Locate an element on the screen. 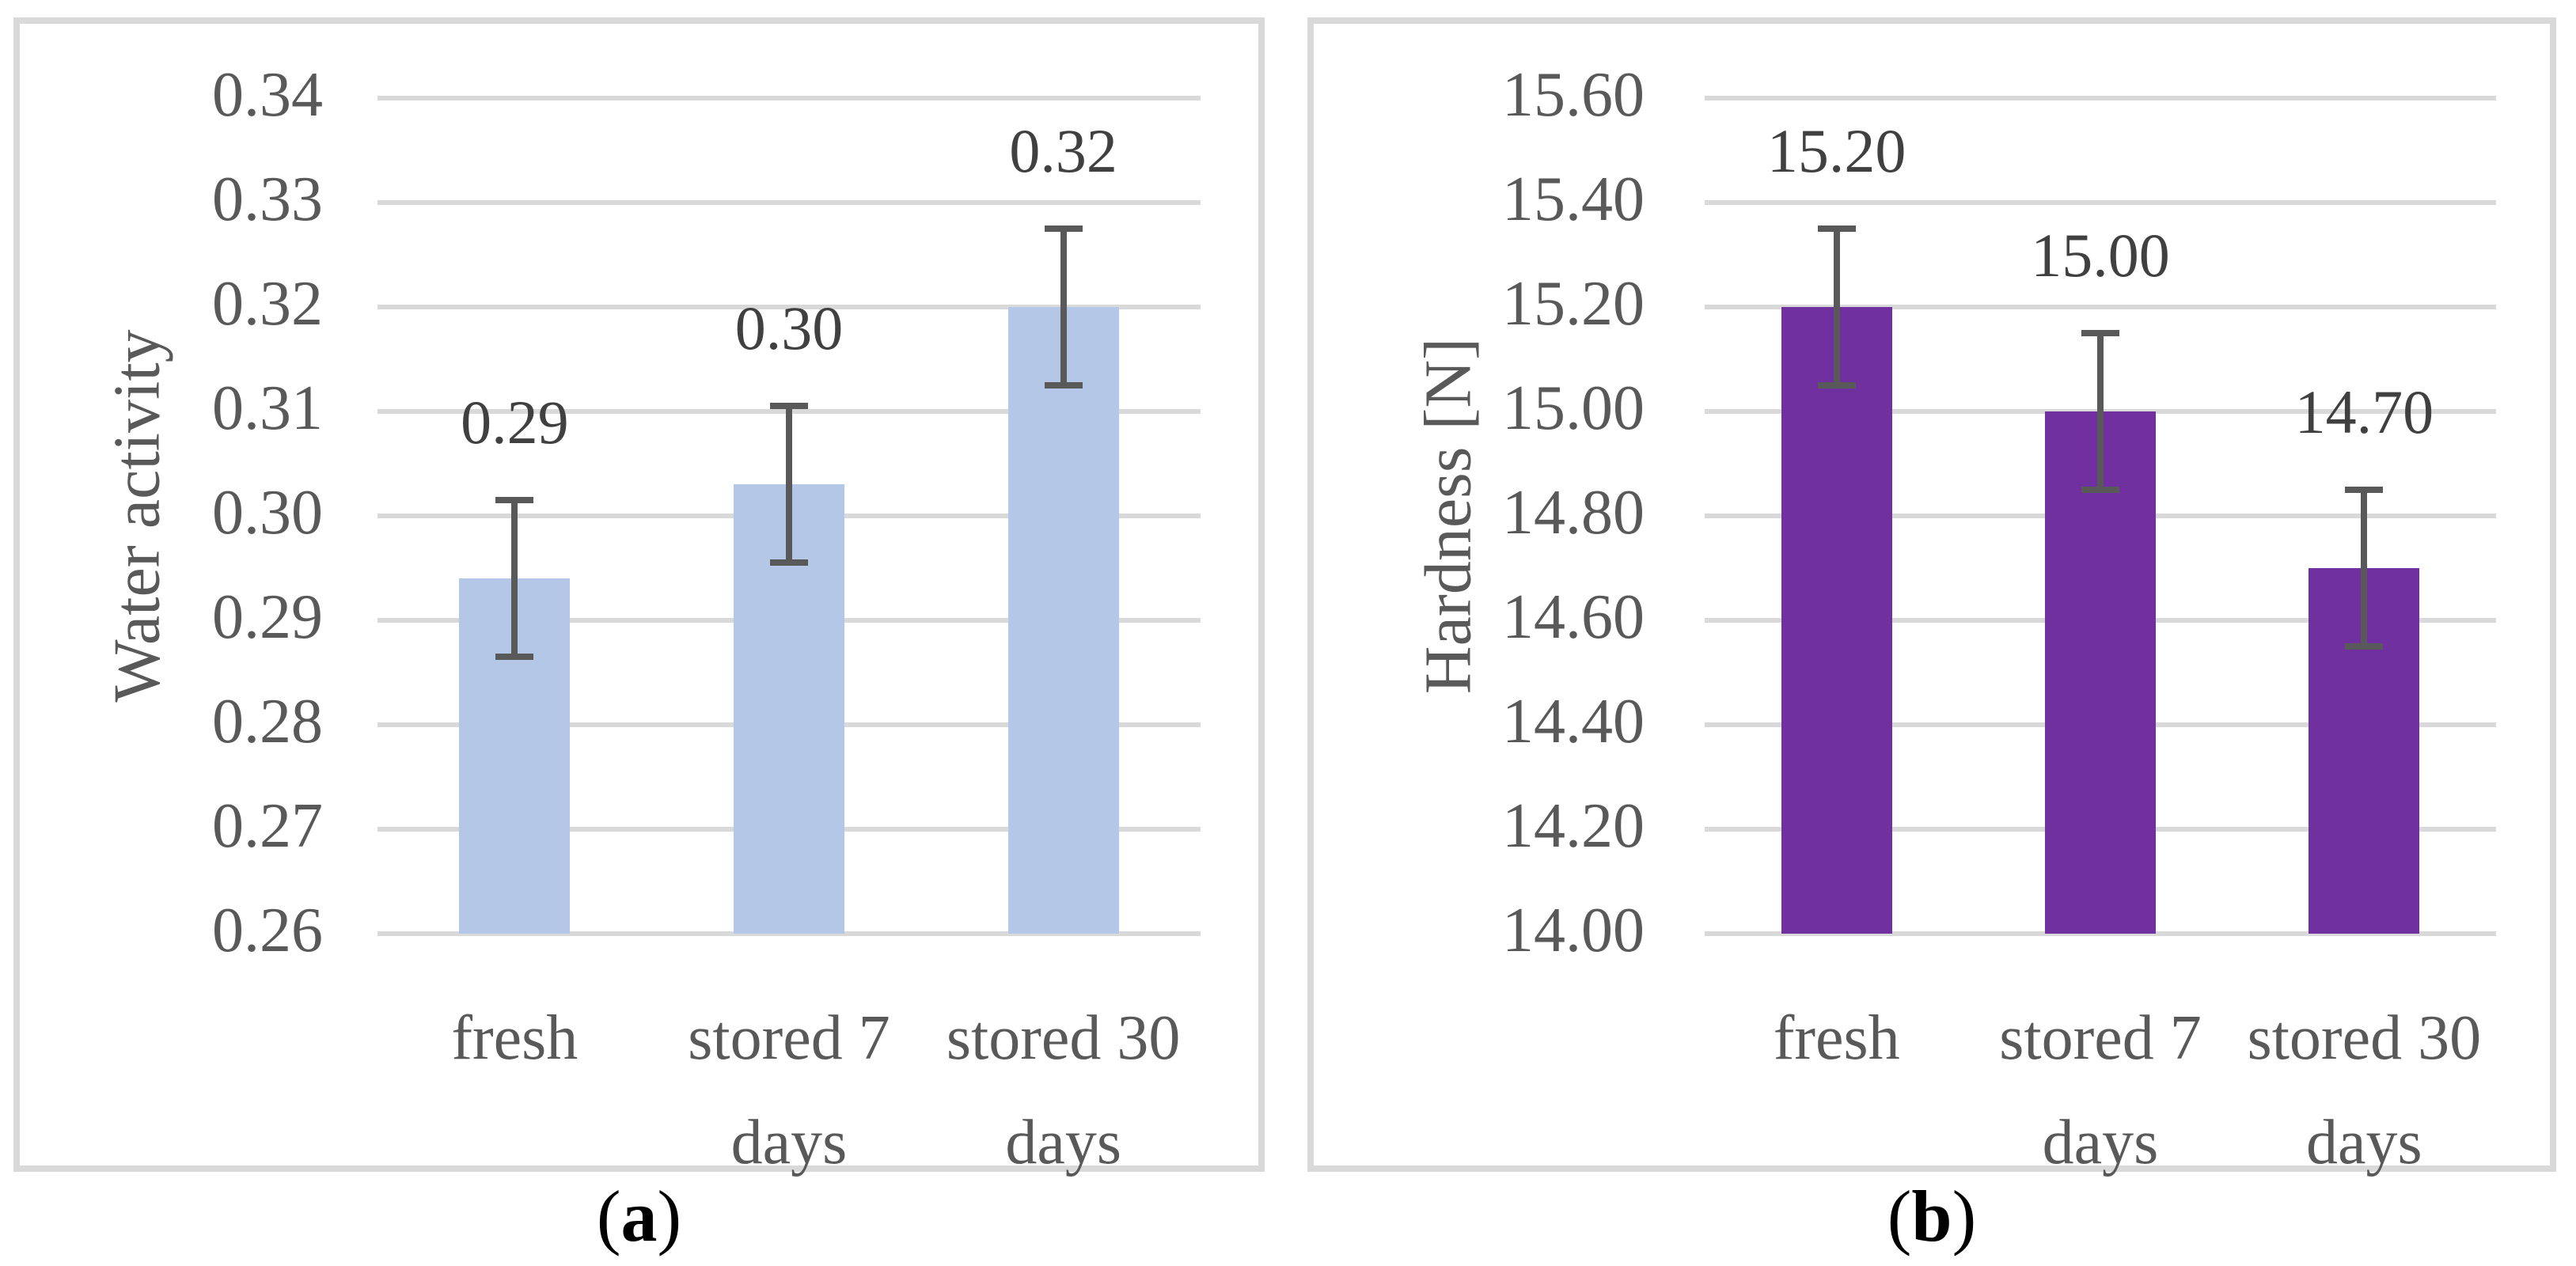 The image size is (2576, 1266). y-tick-label: 14.80 is located at coordinates (1573, 513).